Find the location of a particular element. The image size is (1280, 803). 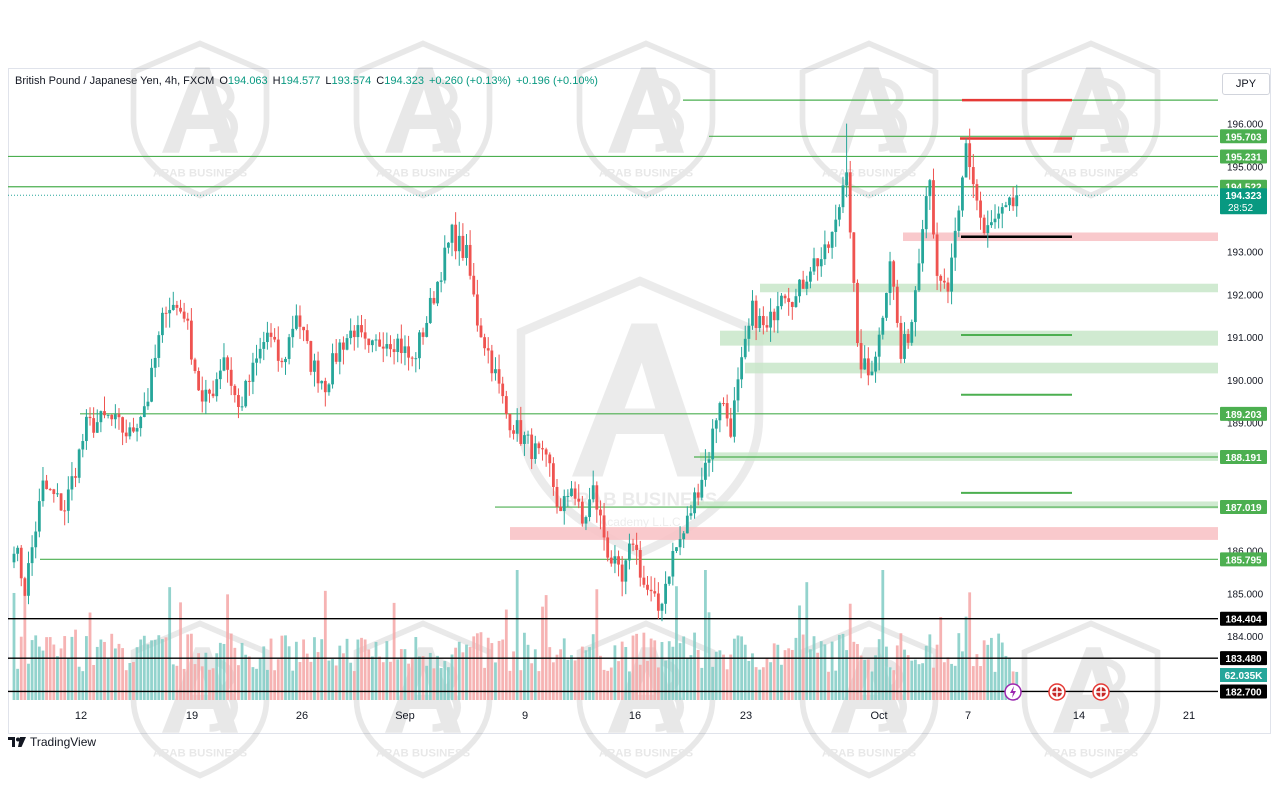

level-badge-text: 187.019 is located at coordinates (1243, 508).